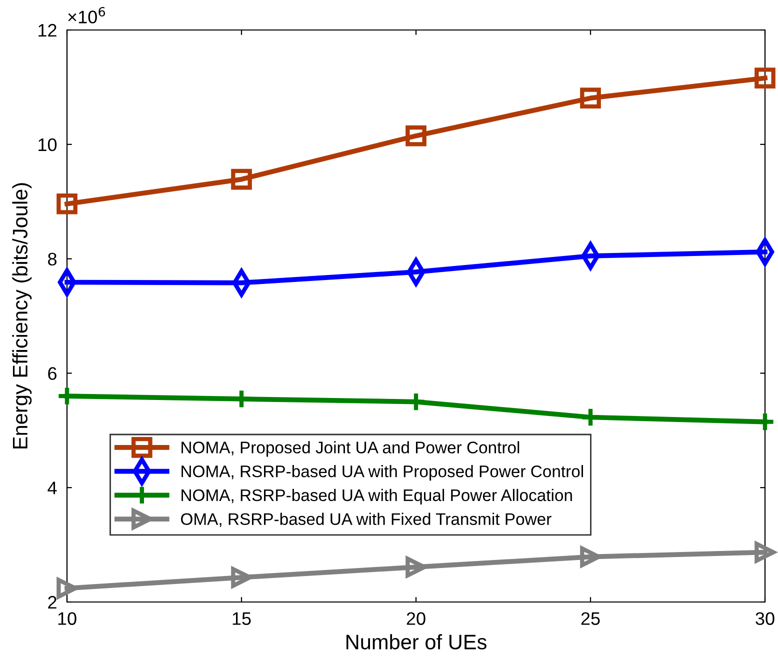  Describe the element at coordinates (416, 618) in the screenshot. I see `x-tick-label: 20` at that location.